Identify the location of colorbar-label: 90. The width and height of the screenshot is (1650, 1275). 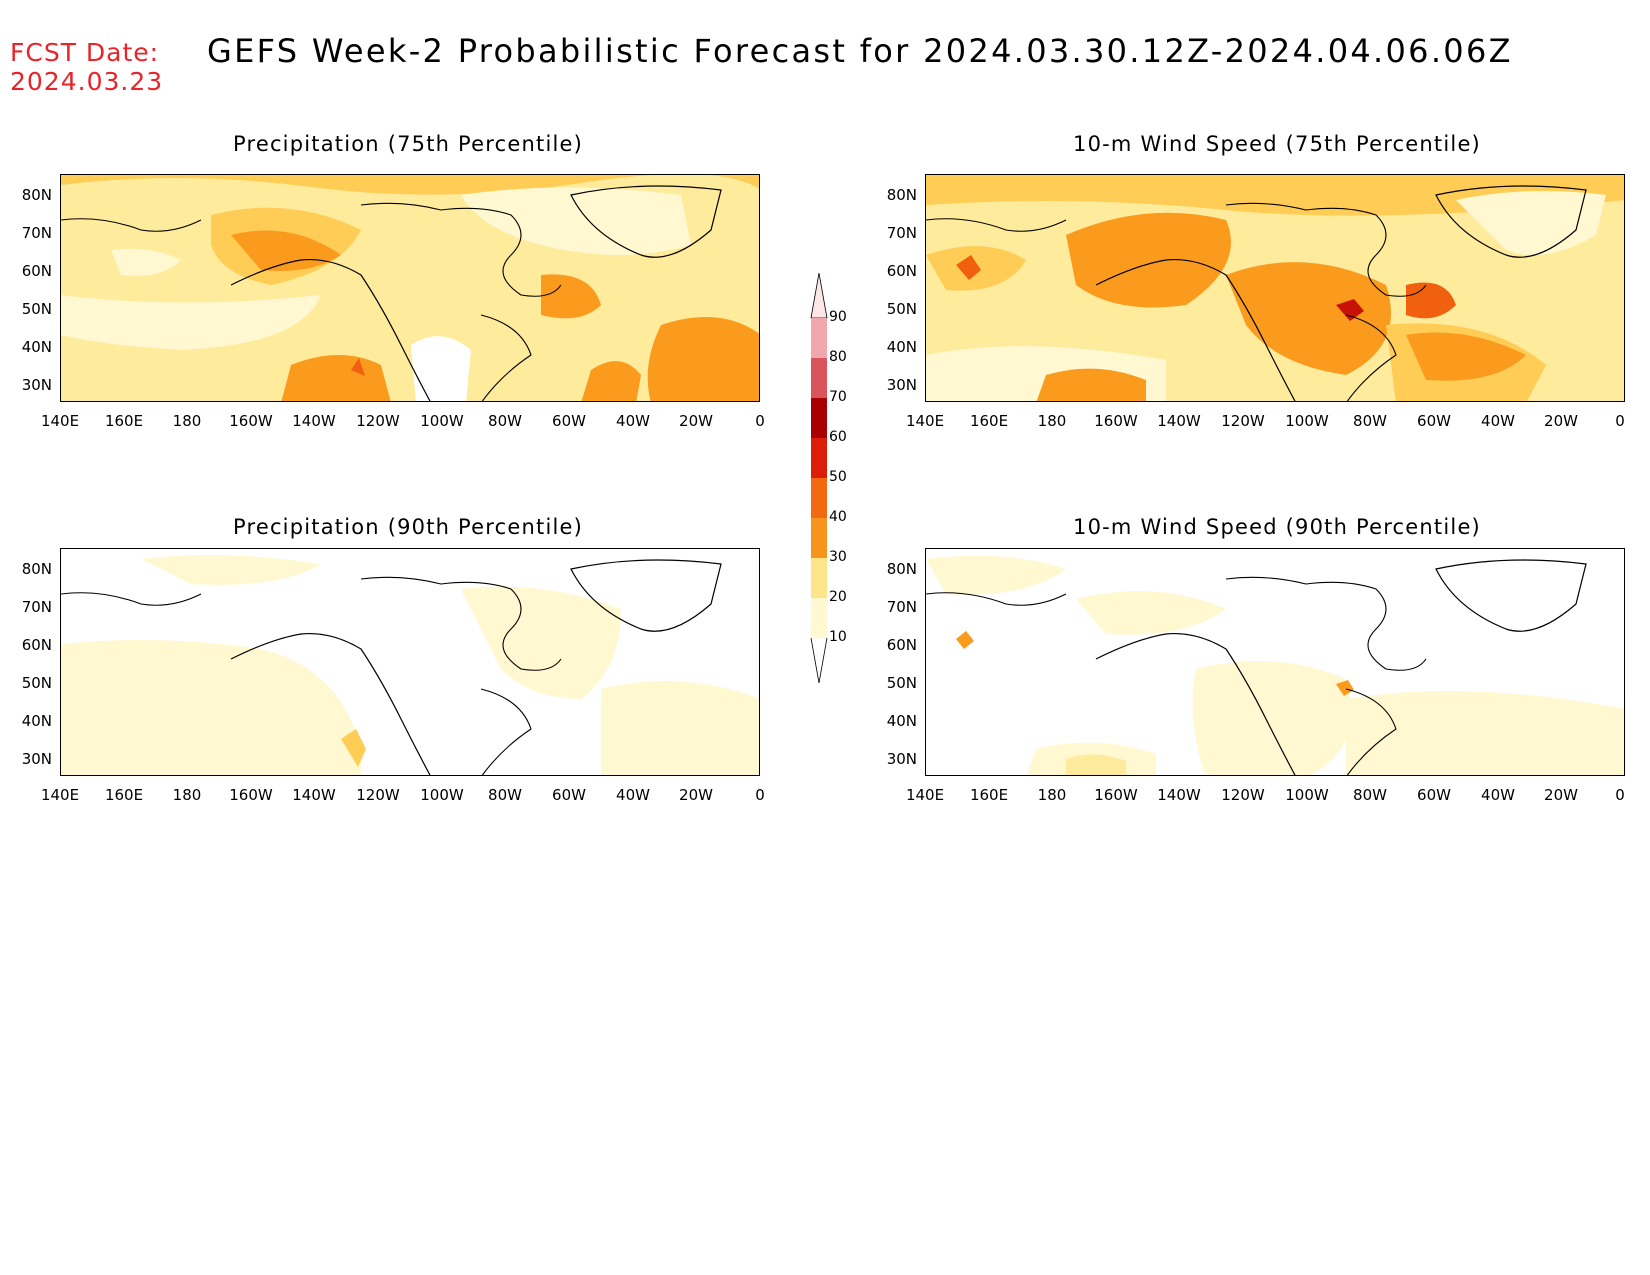
(838, 317).